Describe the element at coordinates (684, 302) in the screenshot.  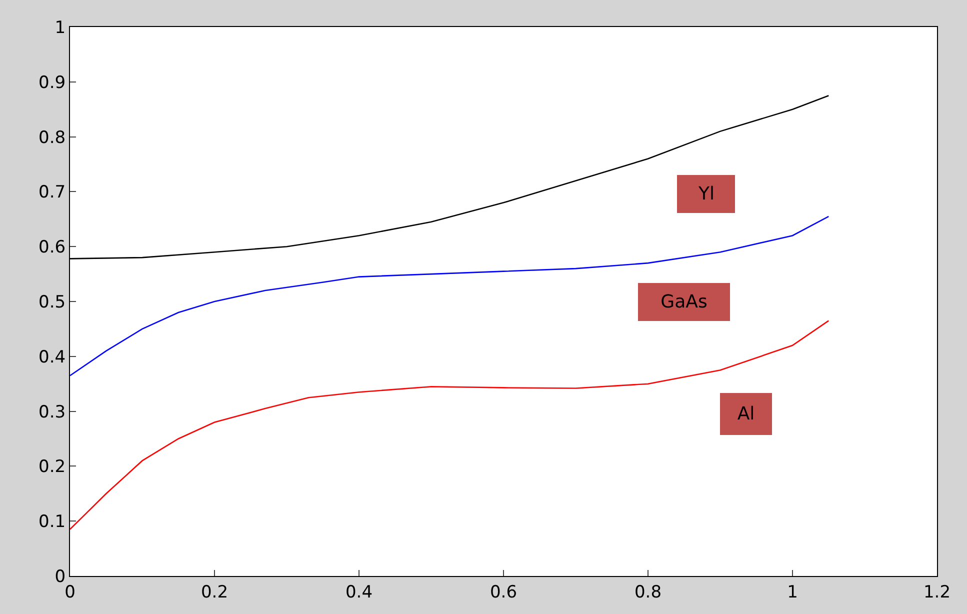
I see `series-label: GaAs` at that location.